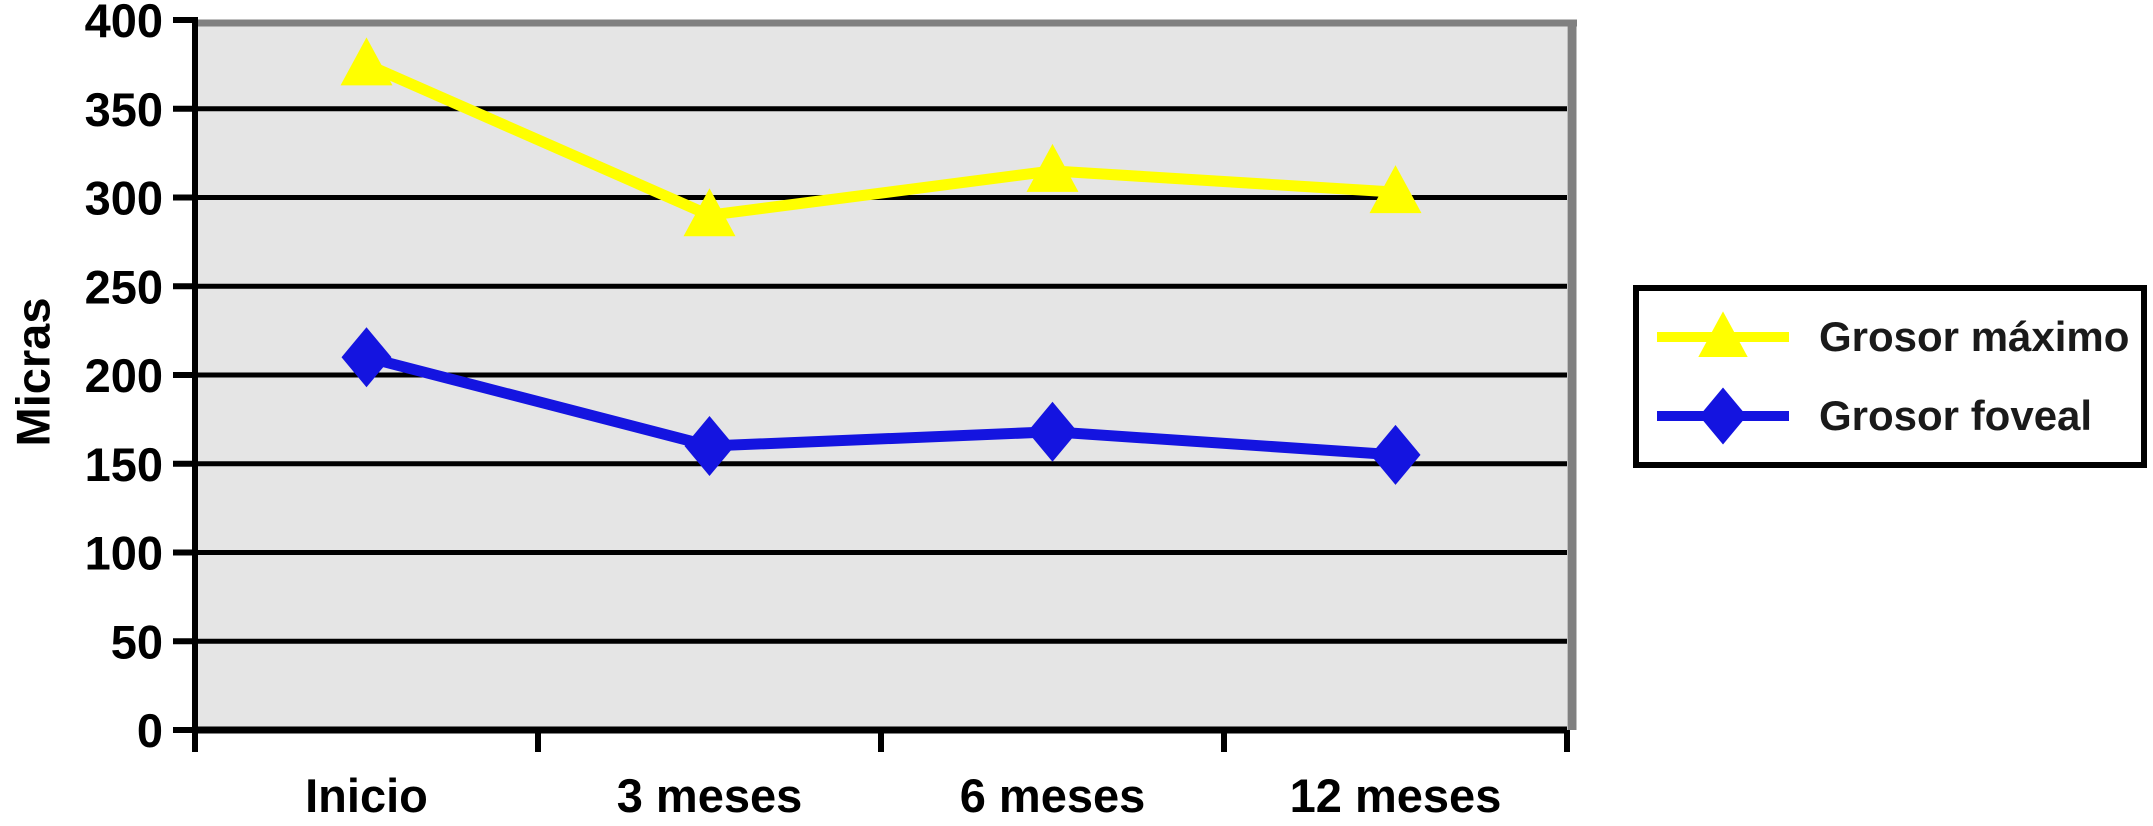 This screenshot has height=826, width=2153. Describe the element at coordinates (124, 375) in the screenshot. I see `y-tick-label-200: 200` at that location.